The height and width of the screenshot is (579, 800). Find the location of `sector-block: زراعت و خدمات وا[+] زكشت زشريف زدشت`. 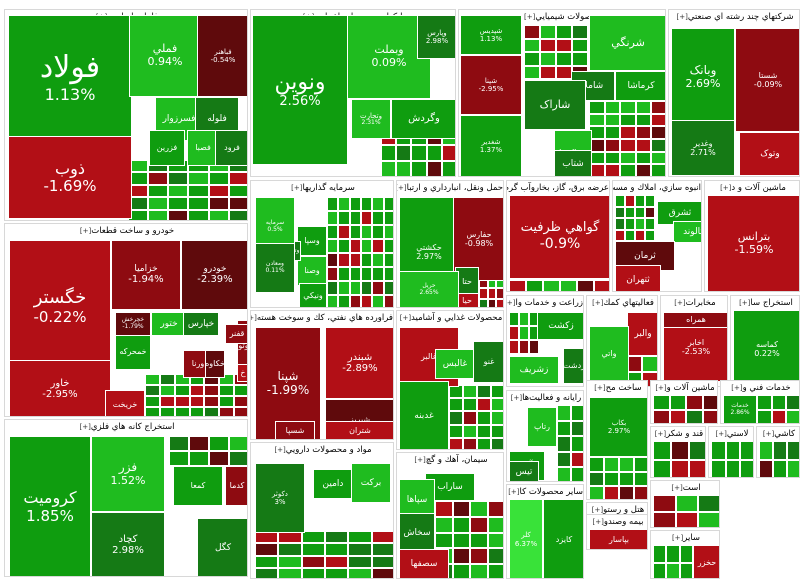

sector-block: زراعت و خدمات وا[+] زكشت زشريف زدشت is located at coordinates (545, 341).